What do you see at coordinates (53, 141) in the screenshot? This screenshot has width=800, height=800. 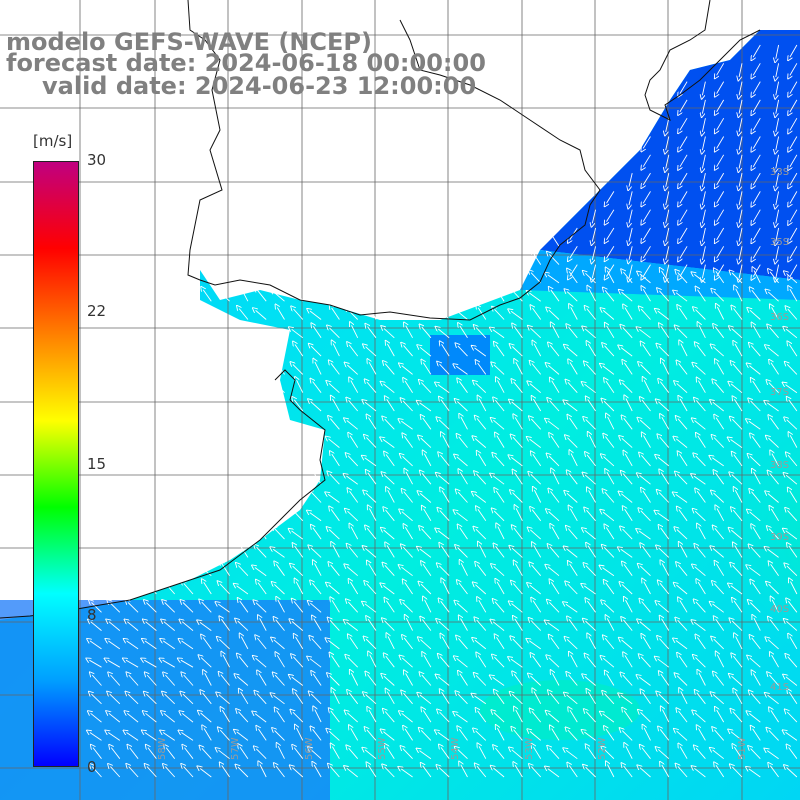 I see `colorbar-unit: [m/s]` at bounding box center [53, 141].